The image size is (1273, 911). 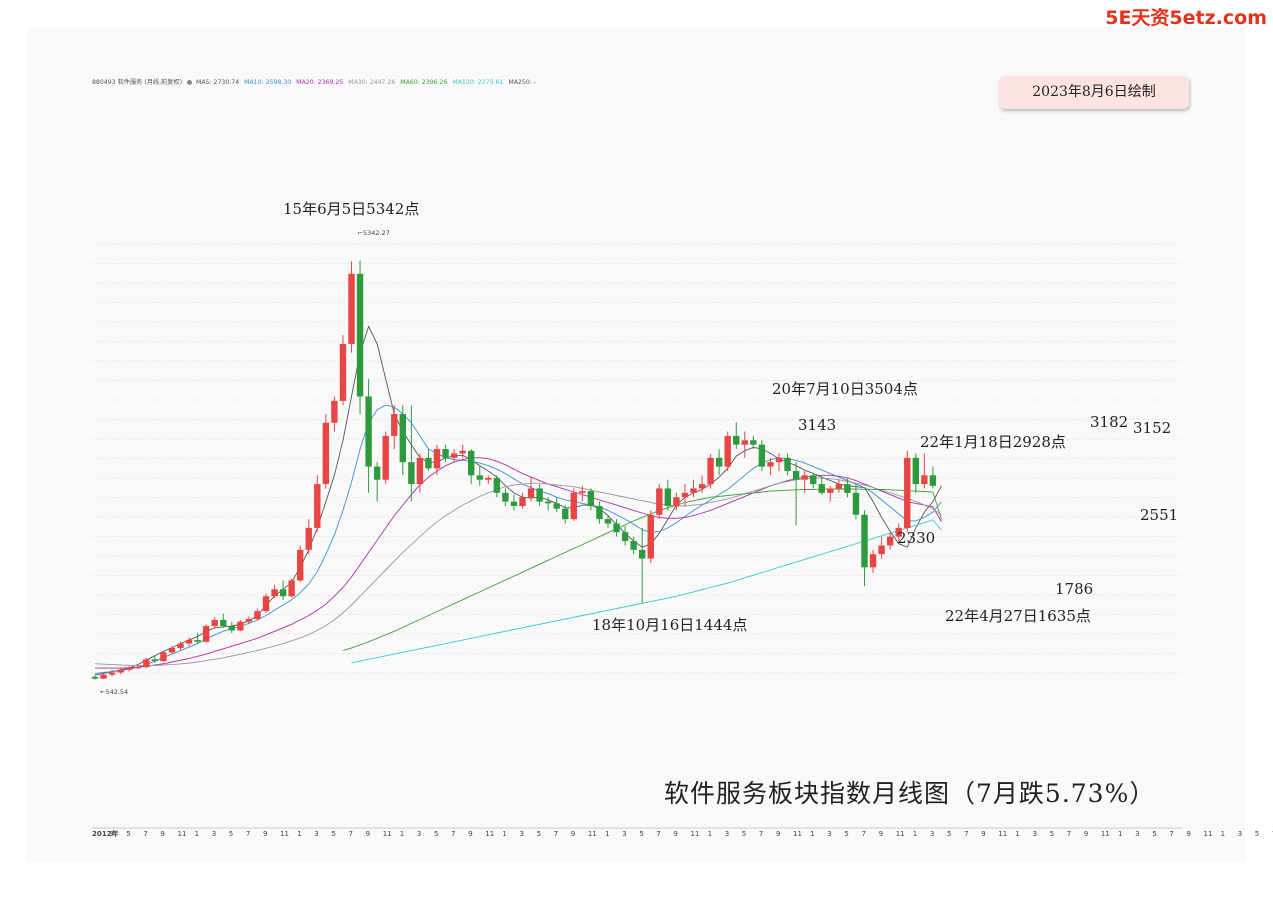 What do you see at coordinates (478, 82) in the screenshot?
I see `legend-ma120: MA120: 2275.61` at bounding box center [478, 82].